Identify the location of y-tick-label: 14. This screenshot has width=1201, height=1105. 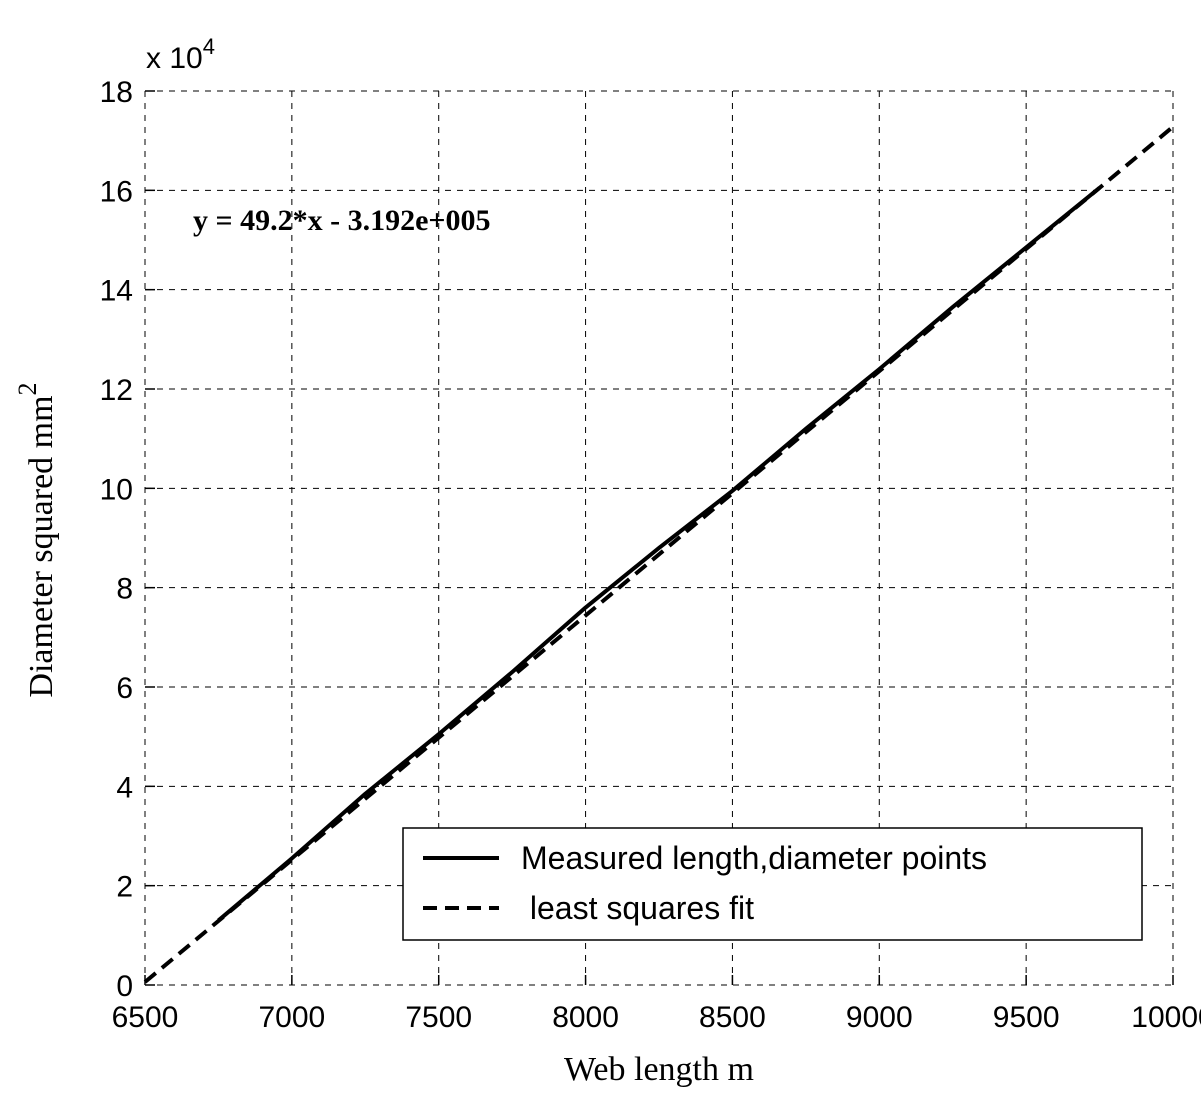
(116, 291).